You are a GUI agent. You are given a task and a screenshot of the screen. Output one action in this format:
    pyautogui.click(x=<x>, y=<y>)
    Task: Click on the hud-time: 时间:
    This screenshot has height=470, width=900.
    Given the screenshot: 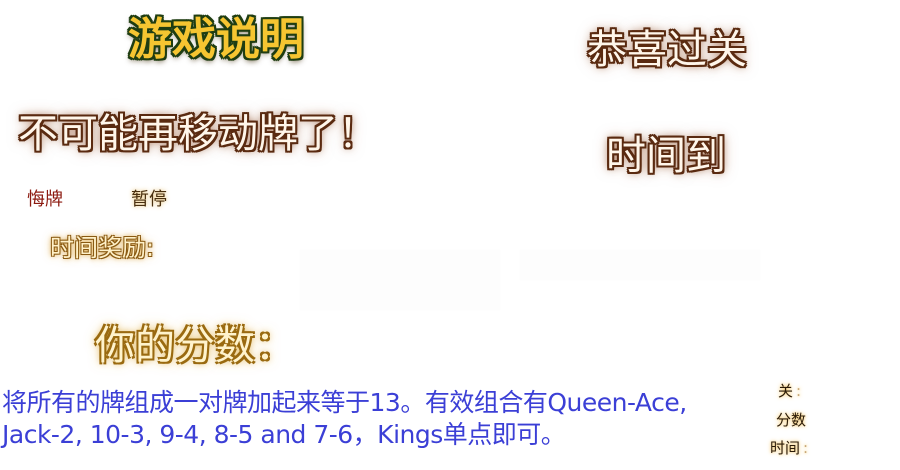 What is the action you would take?
    pyautogui.click(x=789, y=448)
    